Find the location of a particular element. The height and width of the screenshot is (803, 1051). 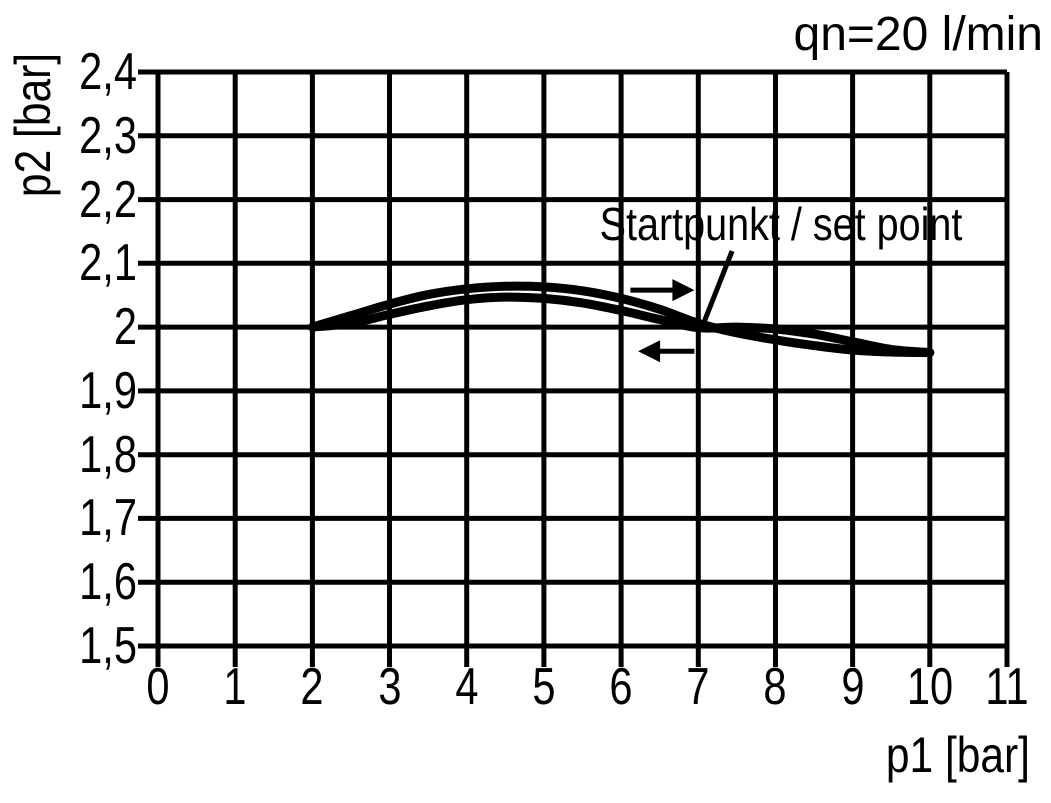

leader-line is located at coordinates (717, 289).